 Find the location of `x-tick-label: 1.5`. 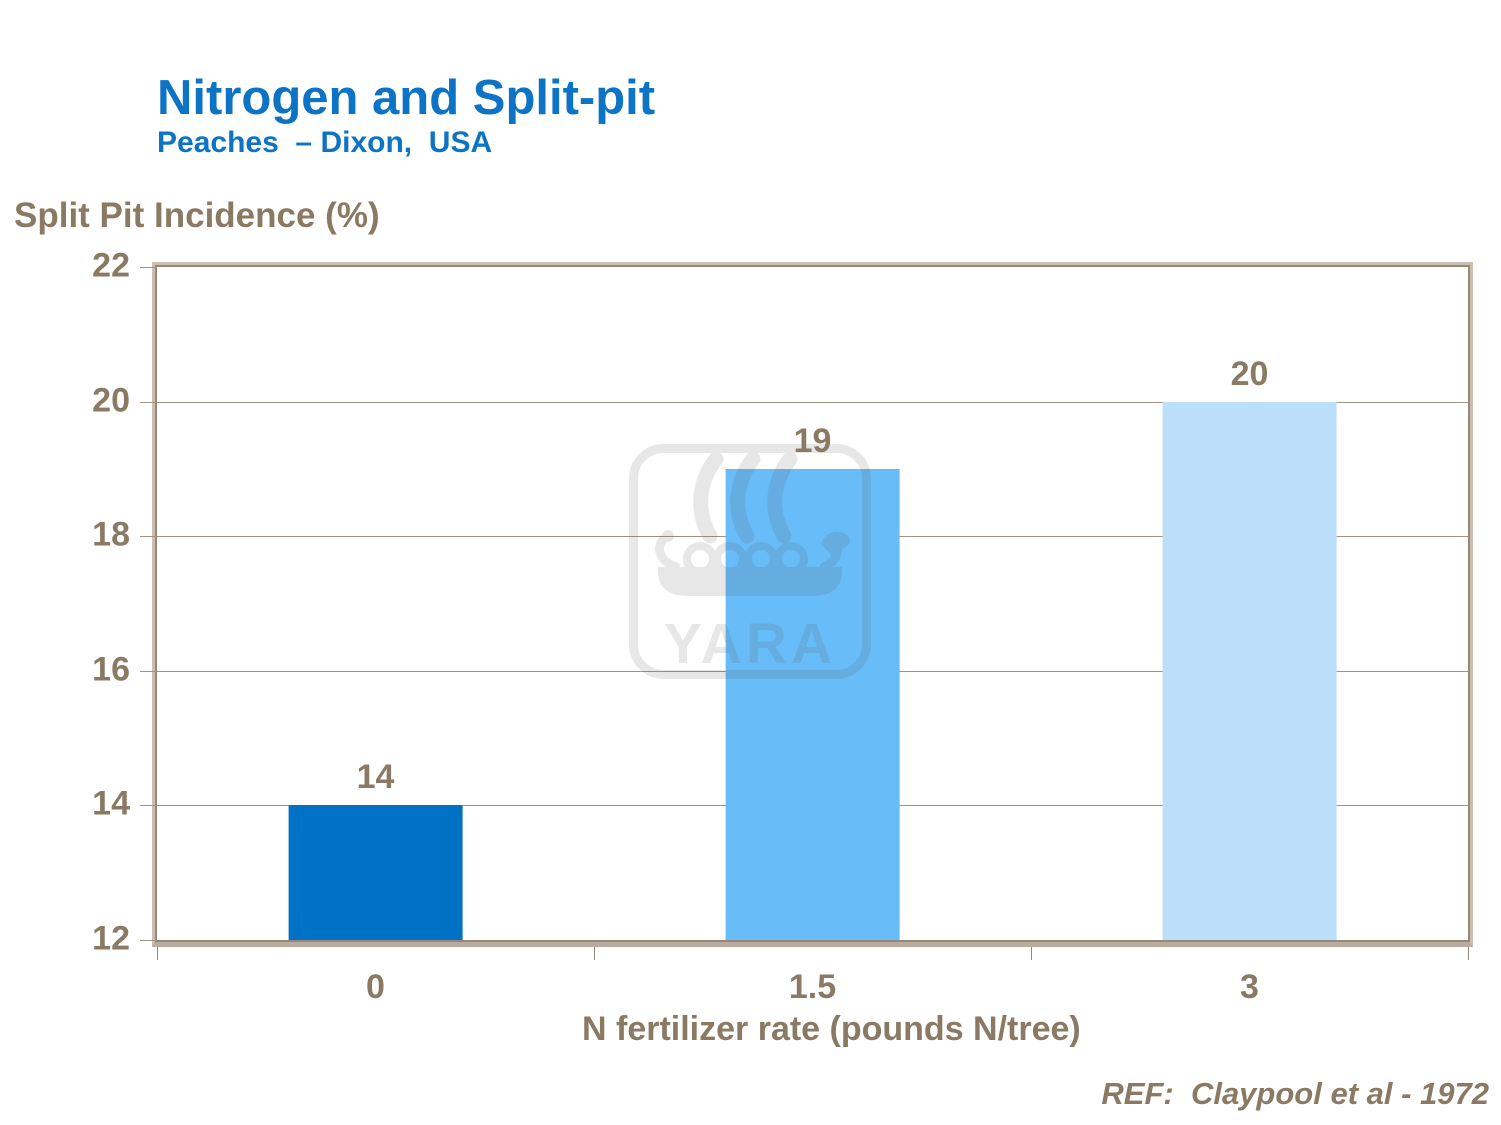

x-tick-label: 1.5 is located at coordinates (812, 987).